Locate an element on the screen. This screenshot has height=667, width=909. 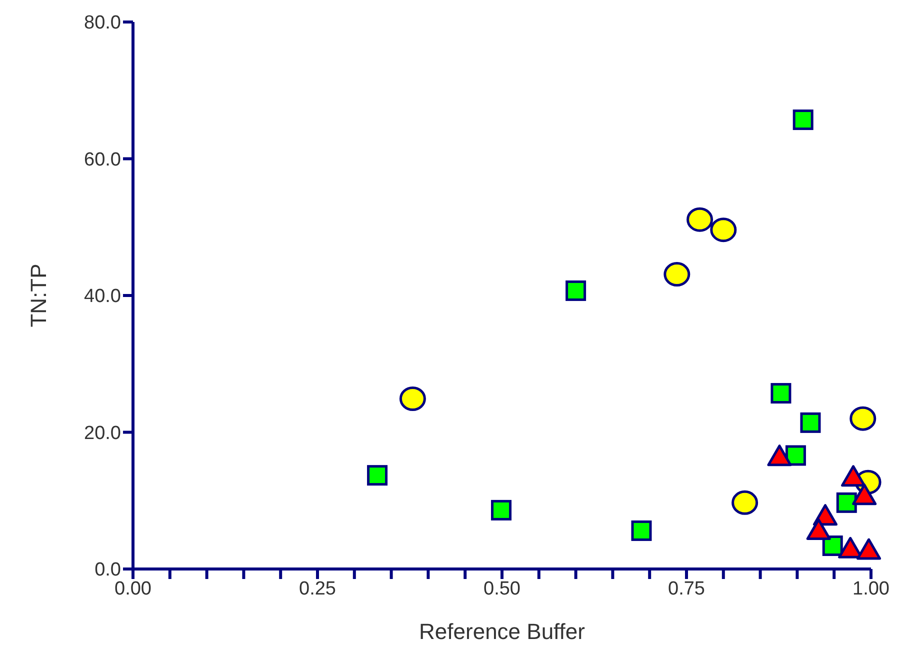
x-tick-label: 0.00 is located at coordinates (133, 589).